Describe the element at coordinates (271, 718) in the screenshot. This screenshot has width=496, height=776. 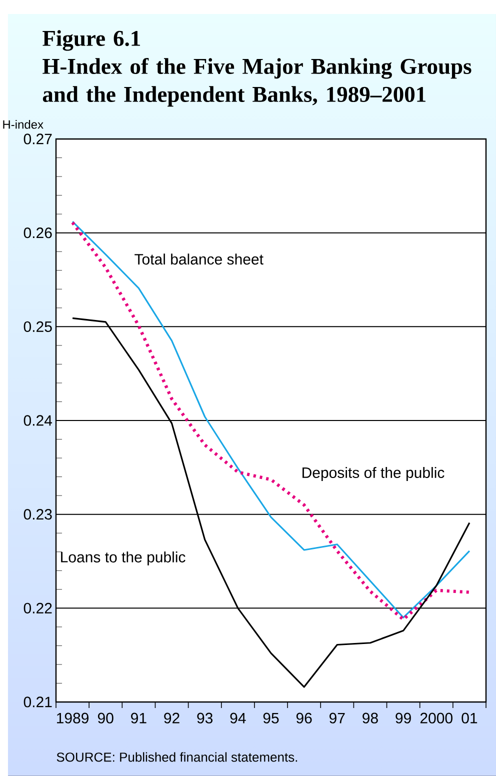
I see `x-tick-label: 95` at that location.